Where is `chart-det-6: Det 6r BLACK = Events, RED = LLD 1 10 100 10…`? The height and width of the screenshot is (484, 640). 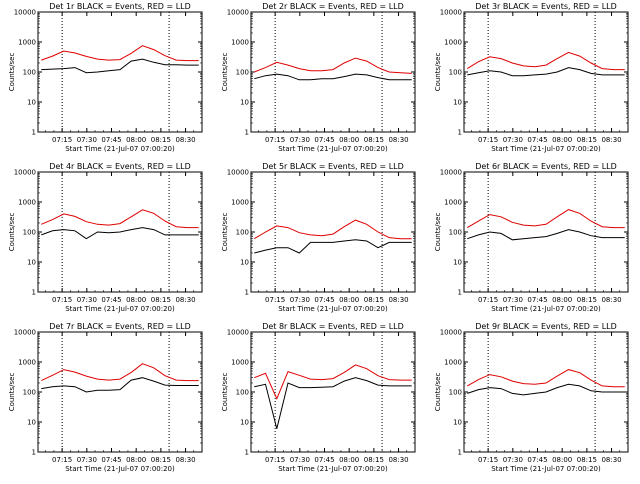
chart-det-6: Det 6r BLACK = Events, RED = LLD 1 10 100 10… is located at coordinates (531, 237).